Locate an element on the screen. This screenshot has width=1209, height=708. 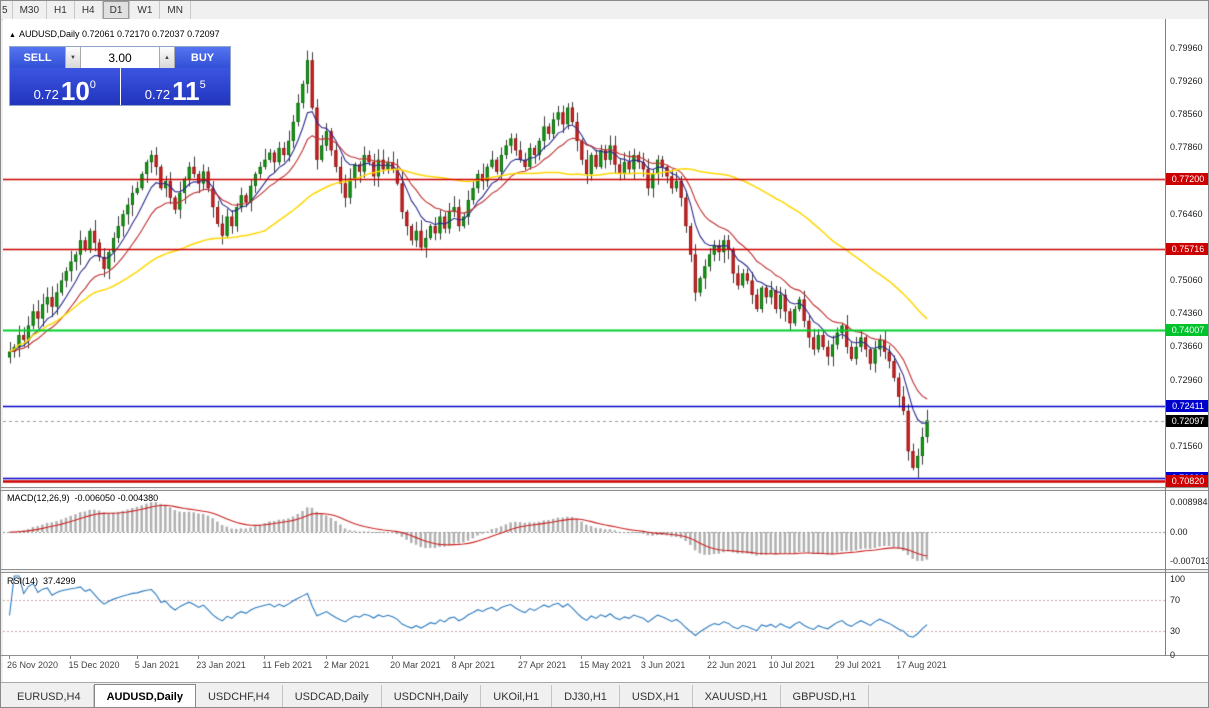
price-axis-tag: 0.70820 is located at coordinates (1187, 481).